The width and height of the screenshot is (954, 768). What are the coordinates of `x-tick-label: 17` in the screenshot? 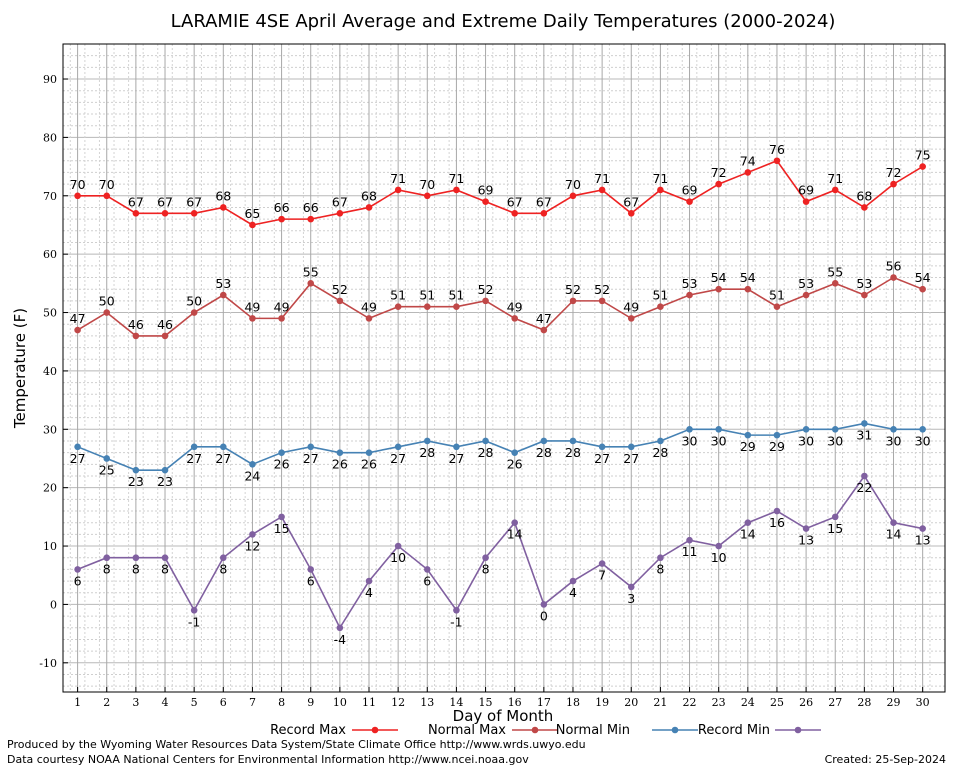 It's located at (544, 702).